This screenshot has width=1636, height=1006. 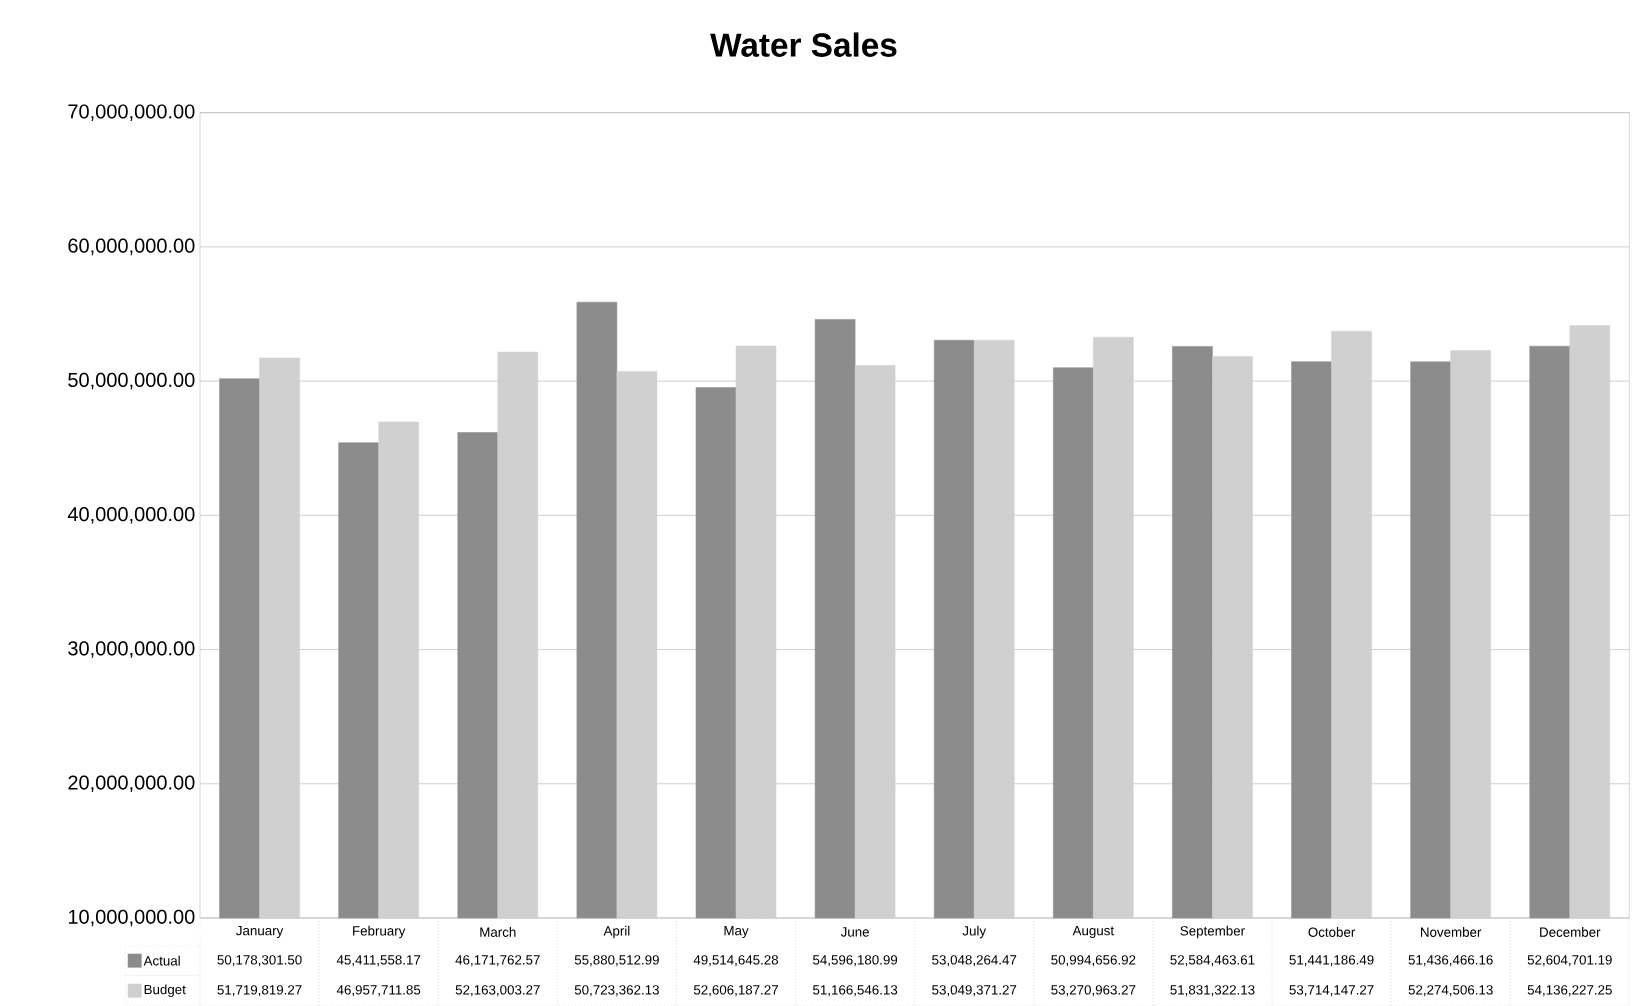 What do you see at coordinates (498, 932) in the screenshot?
I see `x-tick-label: March` at bounding box center [498, 932].